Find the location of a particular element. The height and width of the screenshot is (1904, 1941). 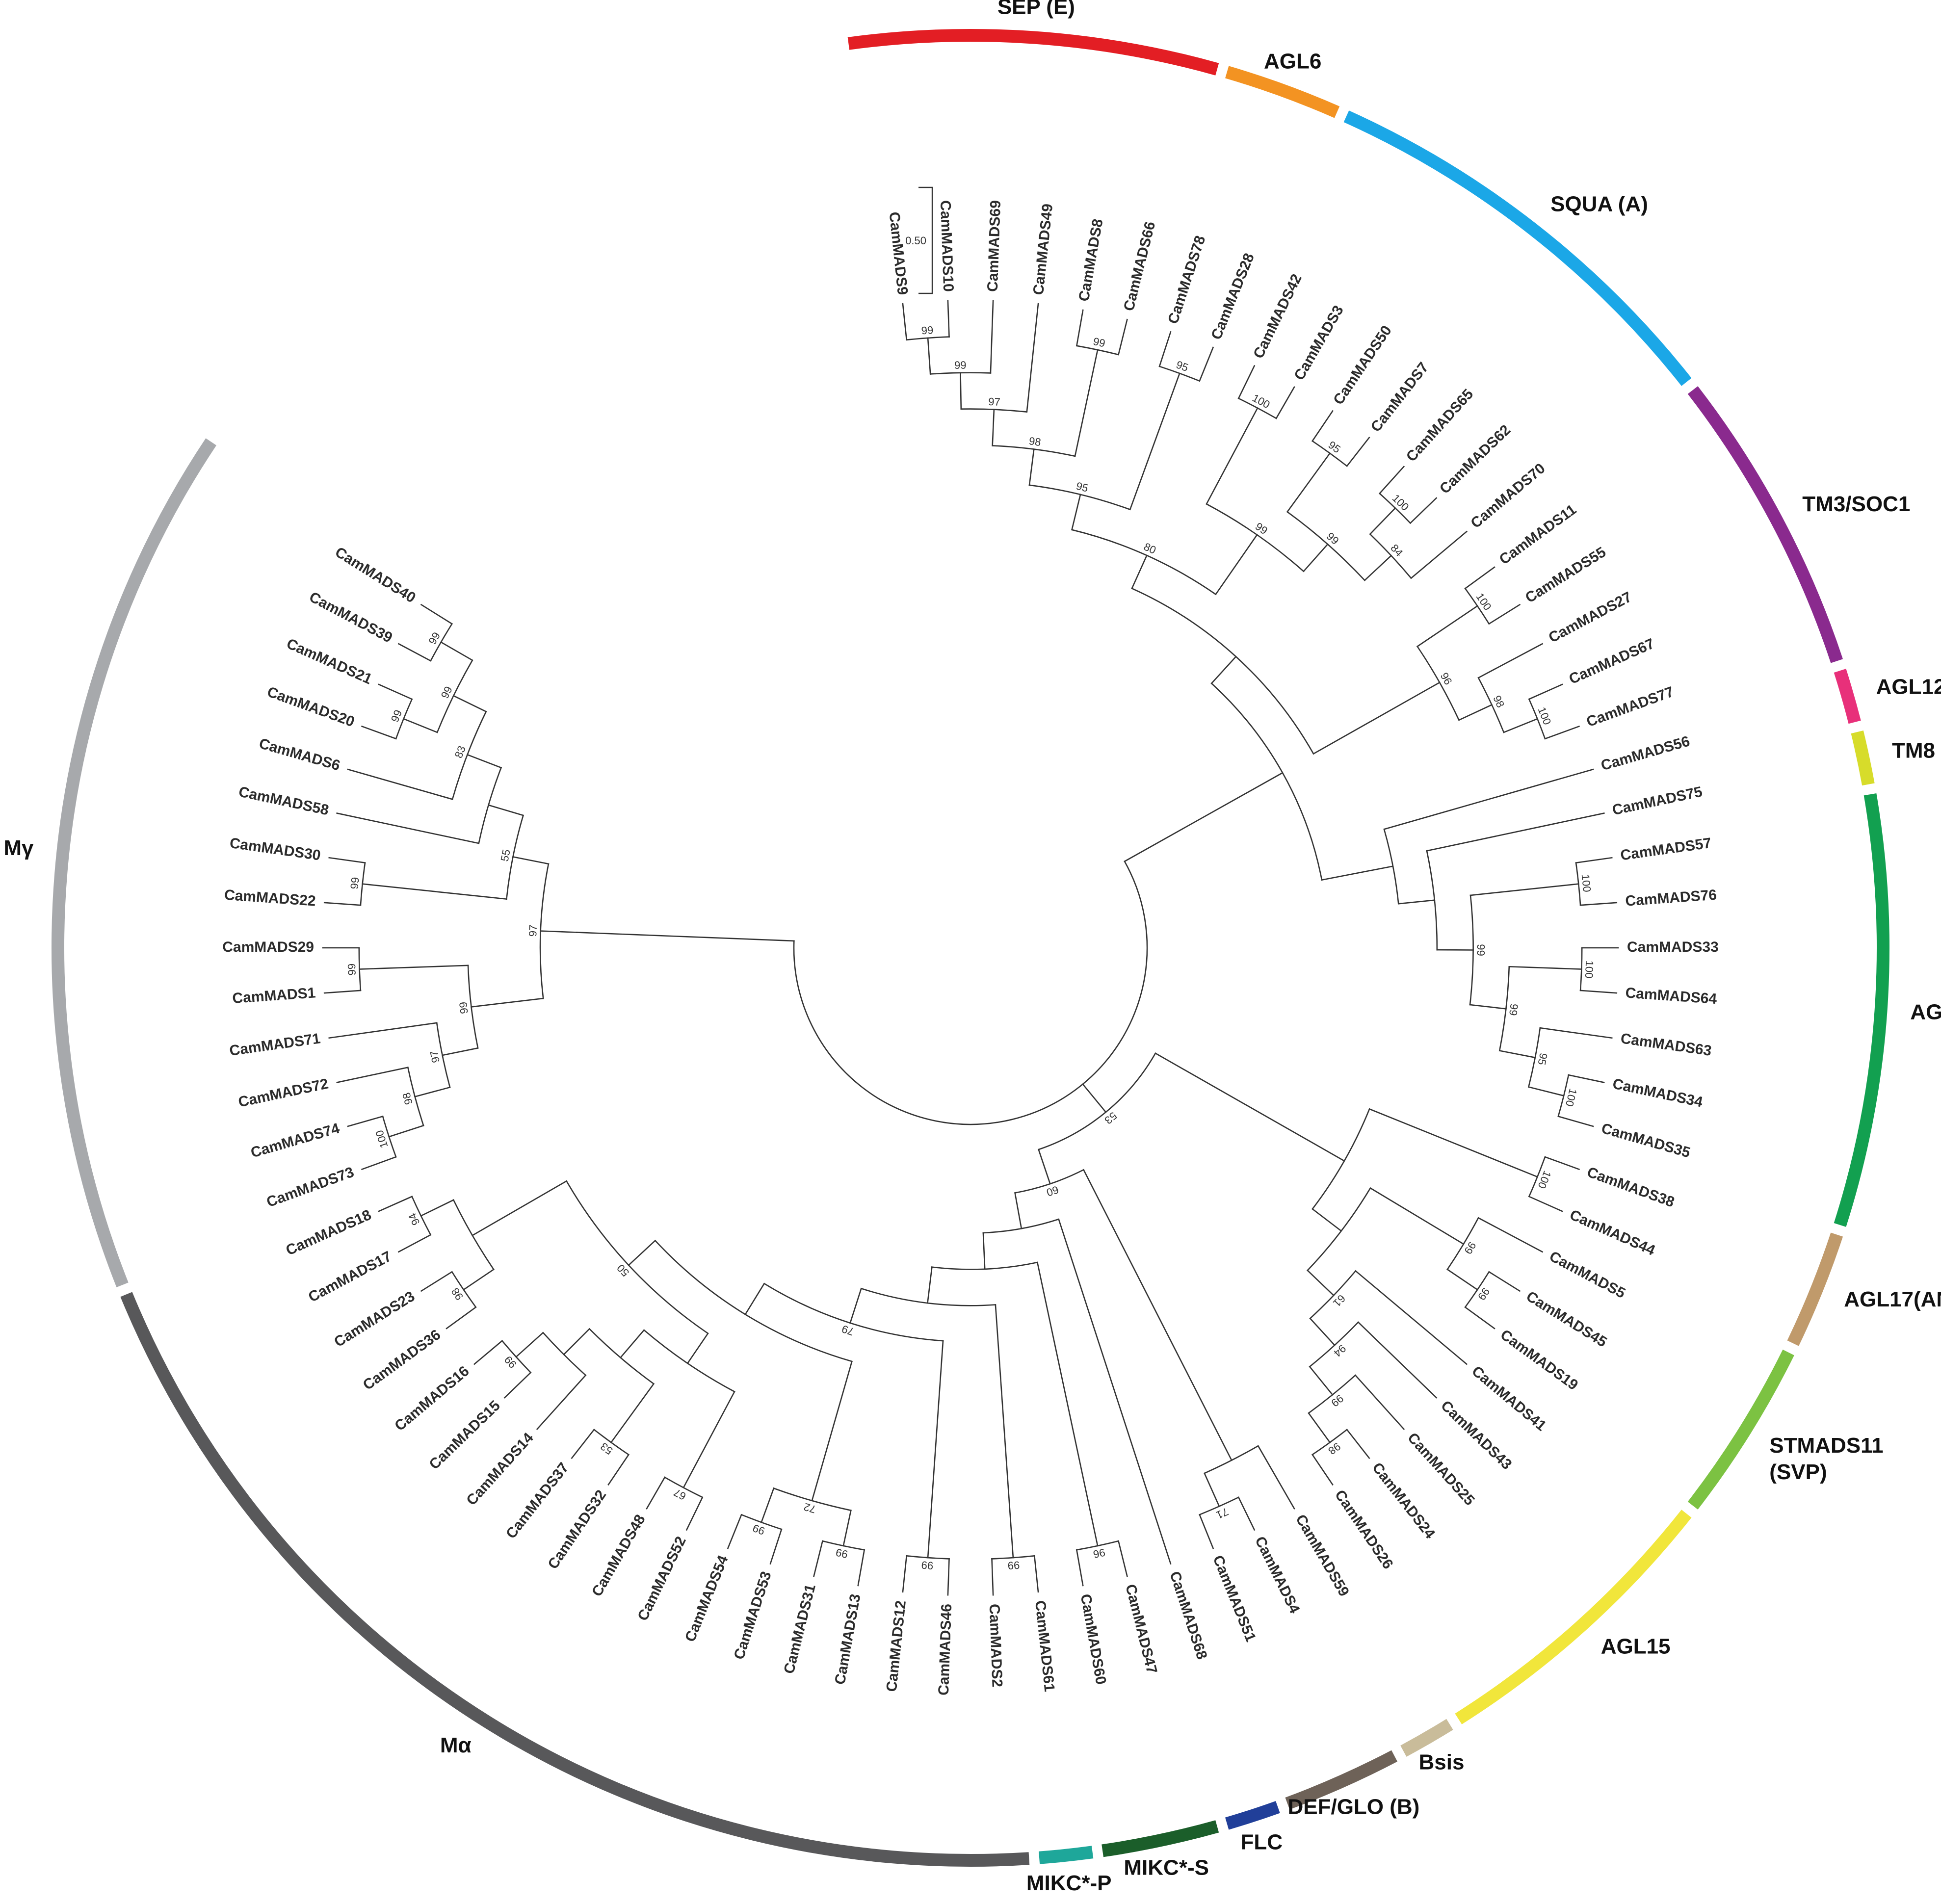

tip-label: CamMADS13 is located at coordinates (848, 1640).